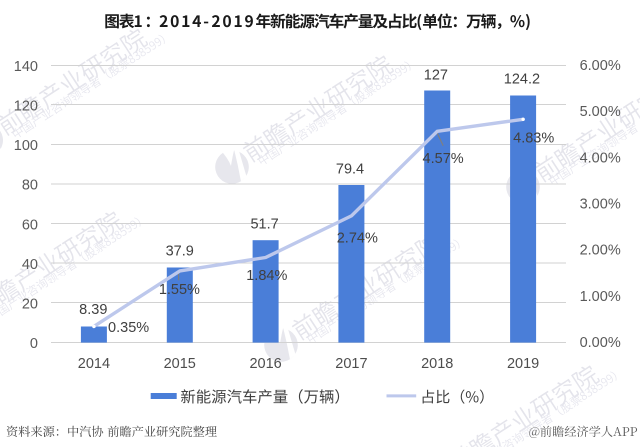  What do you see at coordinates (600, 205) in the screenshot?
I see `svg-text: 3.00%` at bounding box center [600, 205].